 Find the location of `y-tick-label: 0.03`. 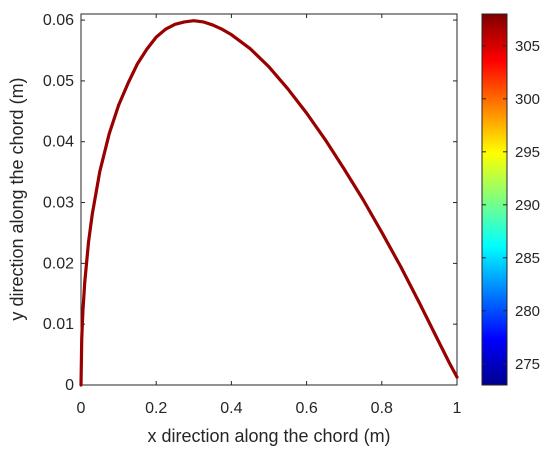

y-tick-label: 0.03 is located at coordinates (58, 203).